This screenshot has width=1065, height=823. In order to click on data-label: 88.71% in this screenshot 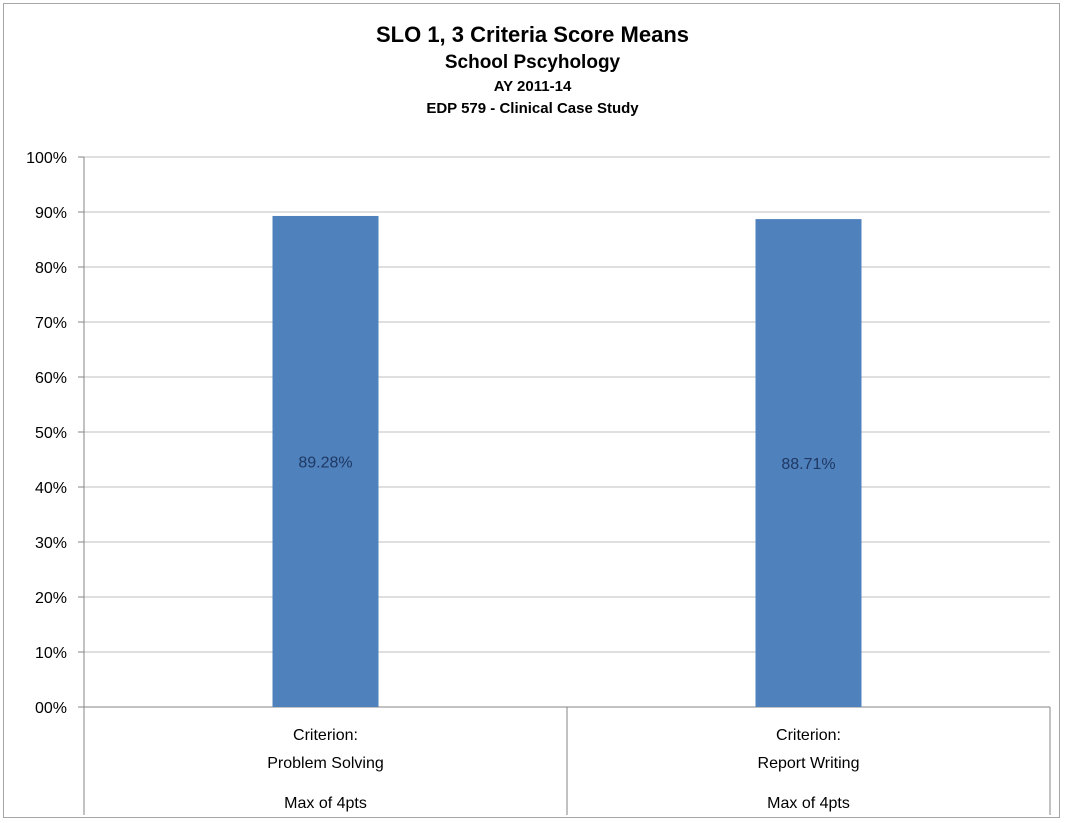, I will do `click(808, 464)`.